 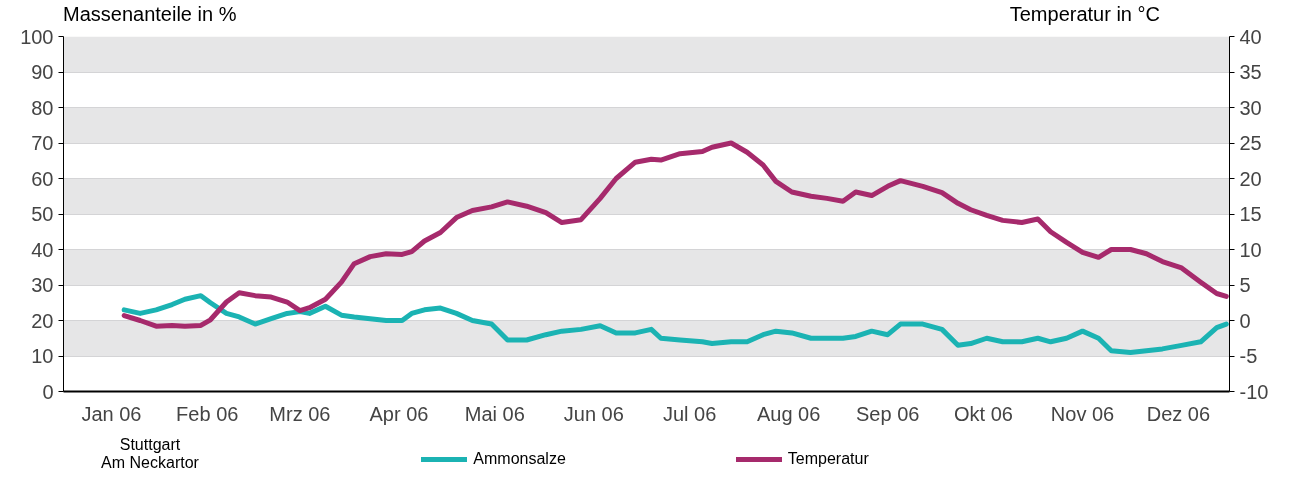 What do you see at coordinates (42, 320) in the screenshot?
I see `y-tick-label: 20` at bounding box center [42, 320].